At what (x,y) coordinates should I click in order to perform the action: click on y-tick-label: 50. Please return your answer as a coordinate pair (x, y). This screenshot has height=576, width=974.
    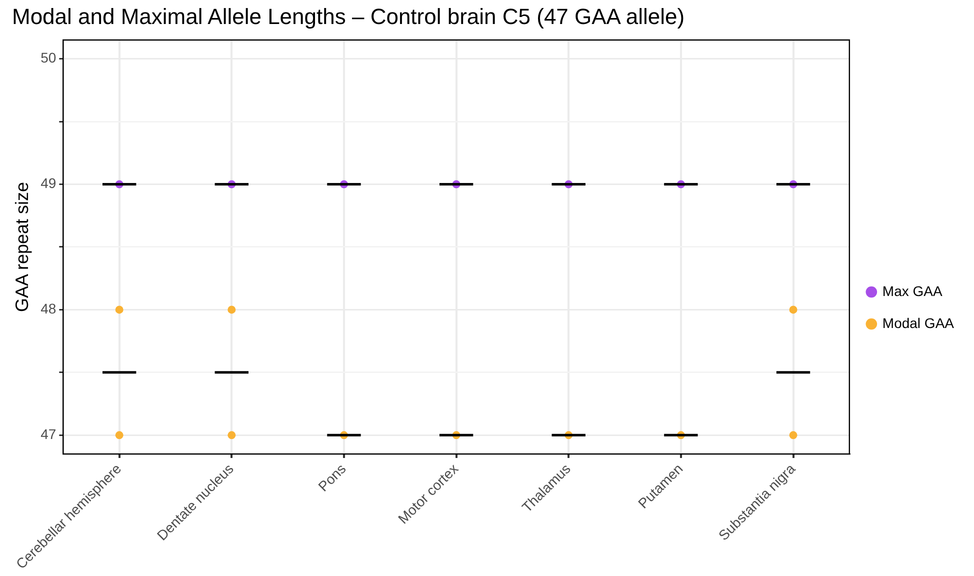
    Looking at the image, I should click on (48, 58).